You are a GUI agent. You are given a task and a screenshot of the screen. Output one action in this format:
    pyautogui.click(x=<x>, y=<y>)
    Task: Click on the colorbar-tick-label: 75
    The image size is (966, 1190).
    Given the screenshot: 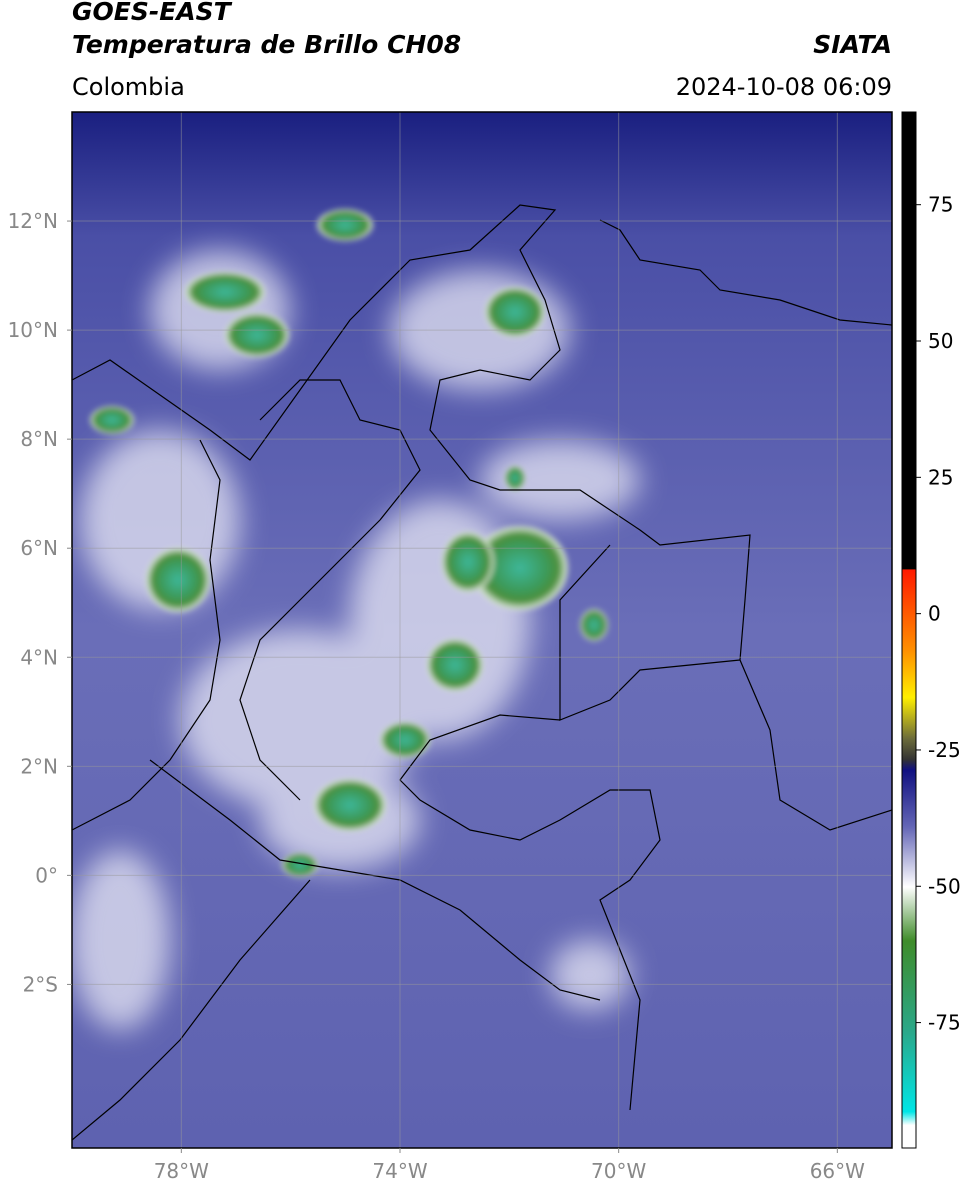 What is the action you would take?
    pyautogui.click(x=940, y=205)
    